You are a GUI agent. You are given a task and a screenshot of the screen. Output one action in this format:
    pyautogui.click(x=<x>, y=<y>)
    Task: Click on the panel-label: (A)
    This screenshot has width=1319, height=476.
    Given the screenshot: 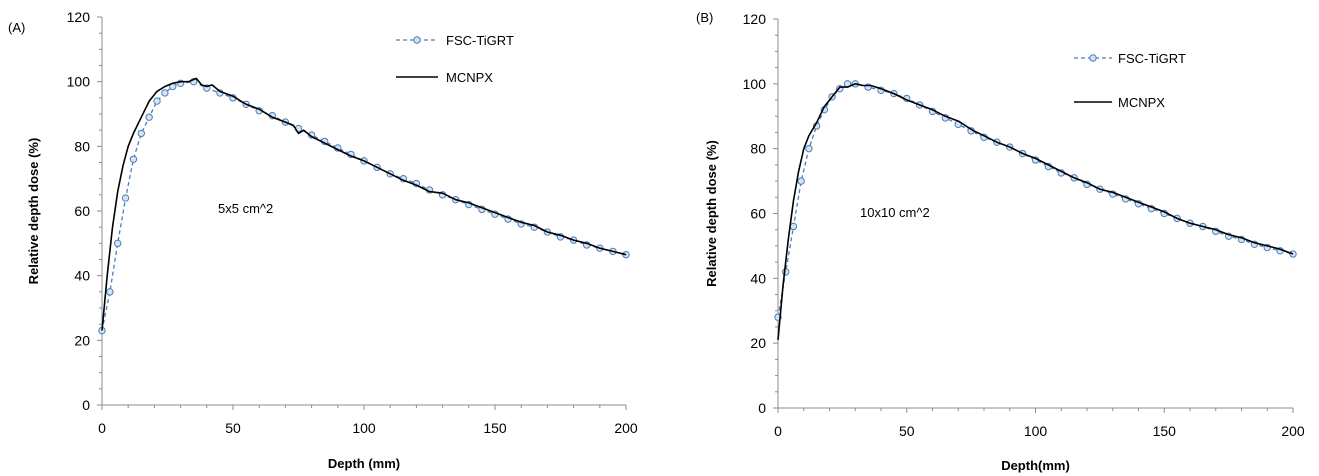 What is the action you would take?
    pyautogui.click(x=16, y=27)
    